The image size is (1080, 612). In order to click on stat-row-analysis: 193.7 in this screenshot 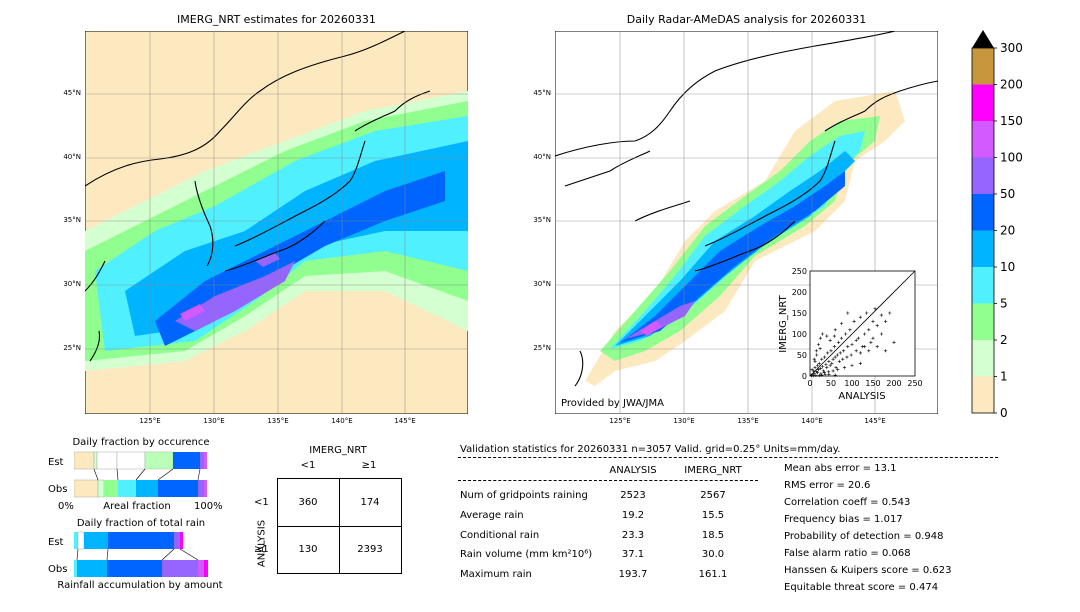, I will do `click(633, 574)`.